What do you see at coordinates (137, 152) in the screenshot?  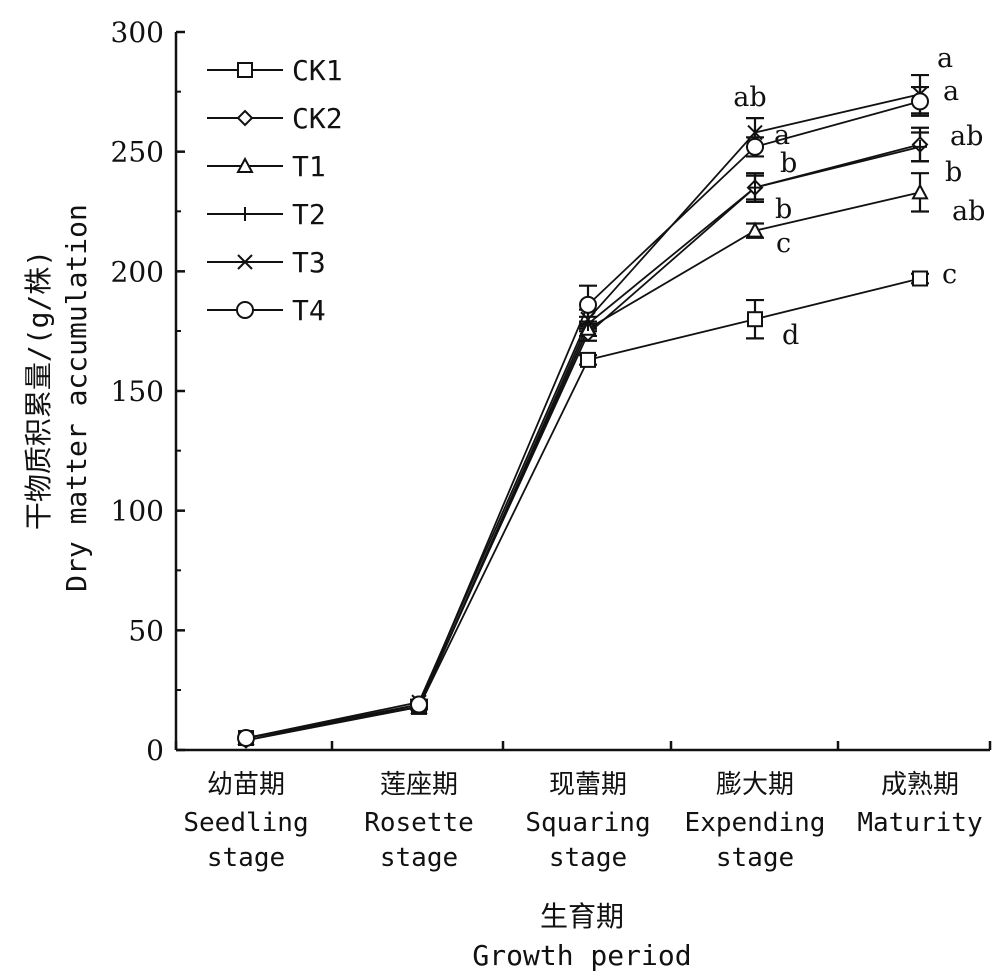 I see `y-tick-label: 250` at bounding box center [137, 152].